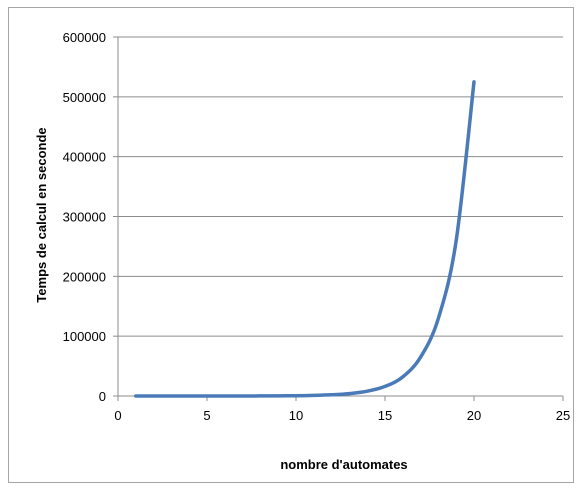 The width and height of the screenshot is (584, 491). What do you see at coordinates (117, 415) in the screenshot?
I see `x-tick-label: 0` at bounding box center [117, 415].